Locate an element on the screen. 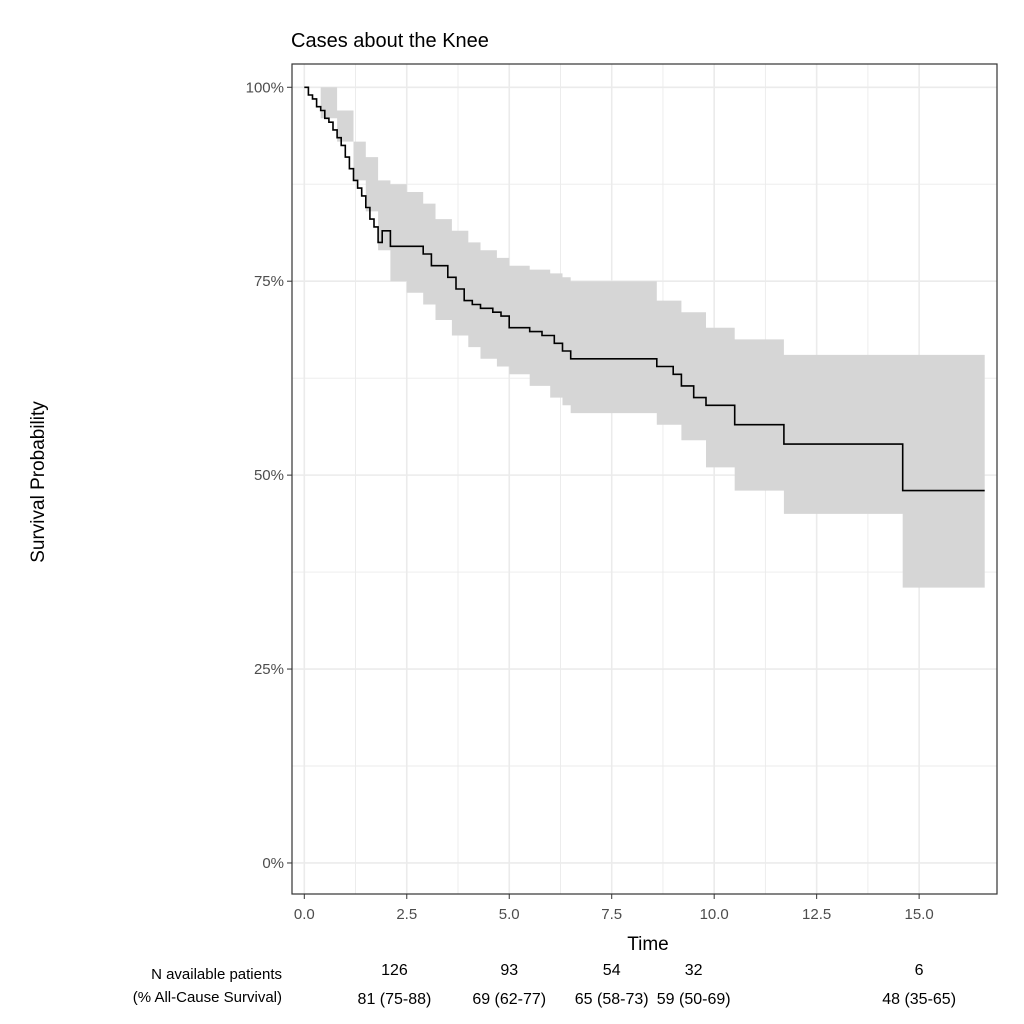 This screenshot has height=1024, width=1024. x-axis-label: Time is located at coordinates (648, 944).